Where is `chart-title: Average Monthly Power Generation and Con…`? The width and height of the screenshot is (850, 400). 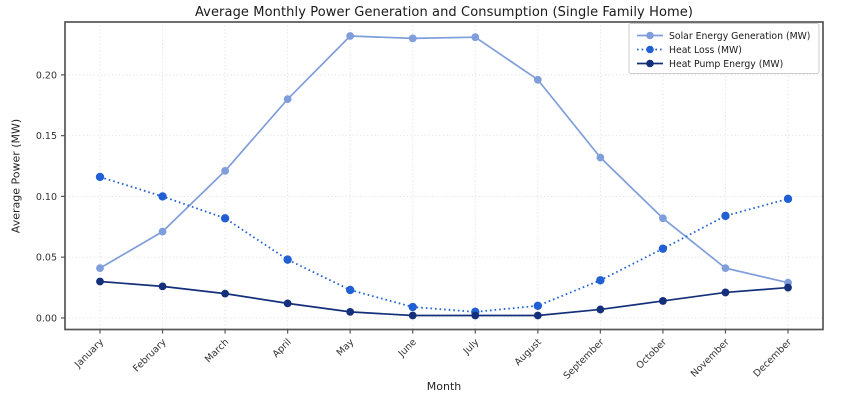 chart-title: Average Monthly Power Generation and Con… is located at coordinates (444, 12).